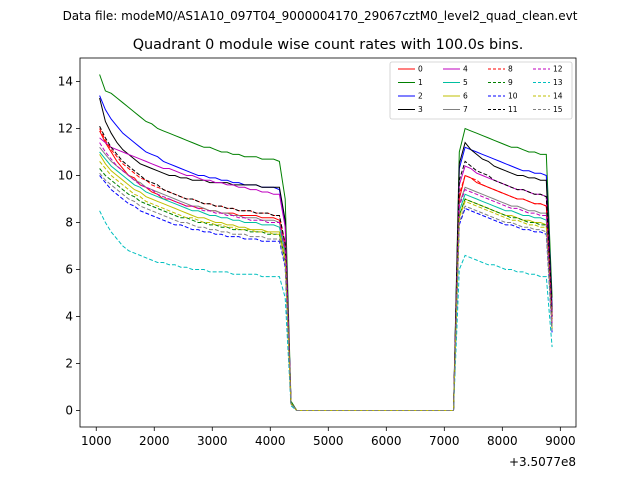 The image size is (640, 480). I want to click on legend-label-2: 2, so click(420, 96).